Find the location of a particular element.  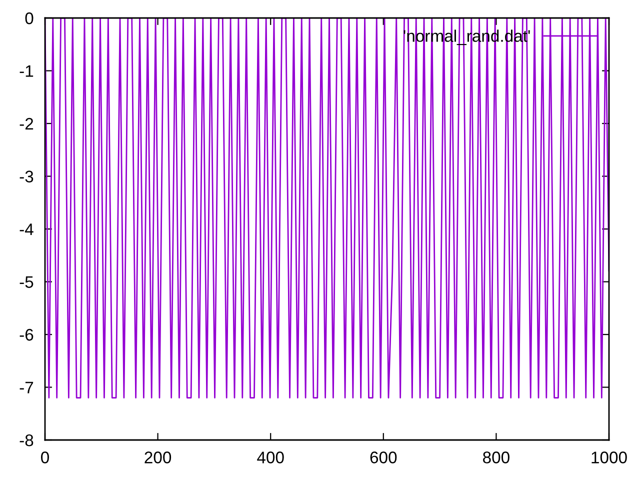

y-tick-label: -4 is located at coordinates (27, 230).